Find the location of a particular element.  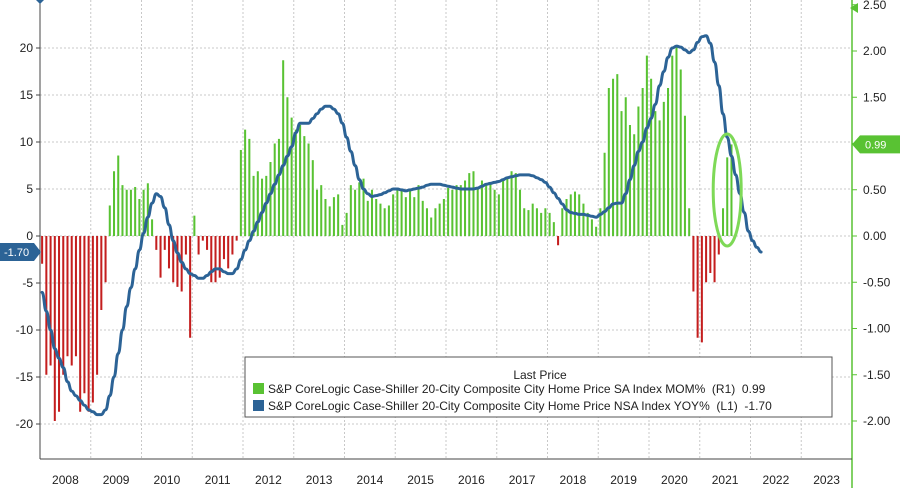

left-tick-label: 10 is located at coordinates (27, 142).